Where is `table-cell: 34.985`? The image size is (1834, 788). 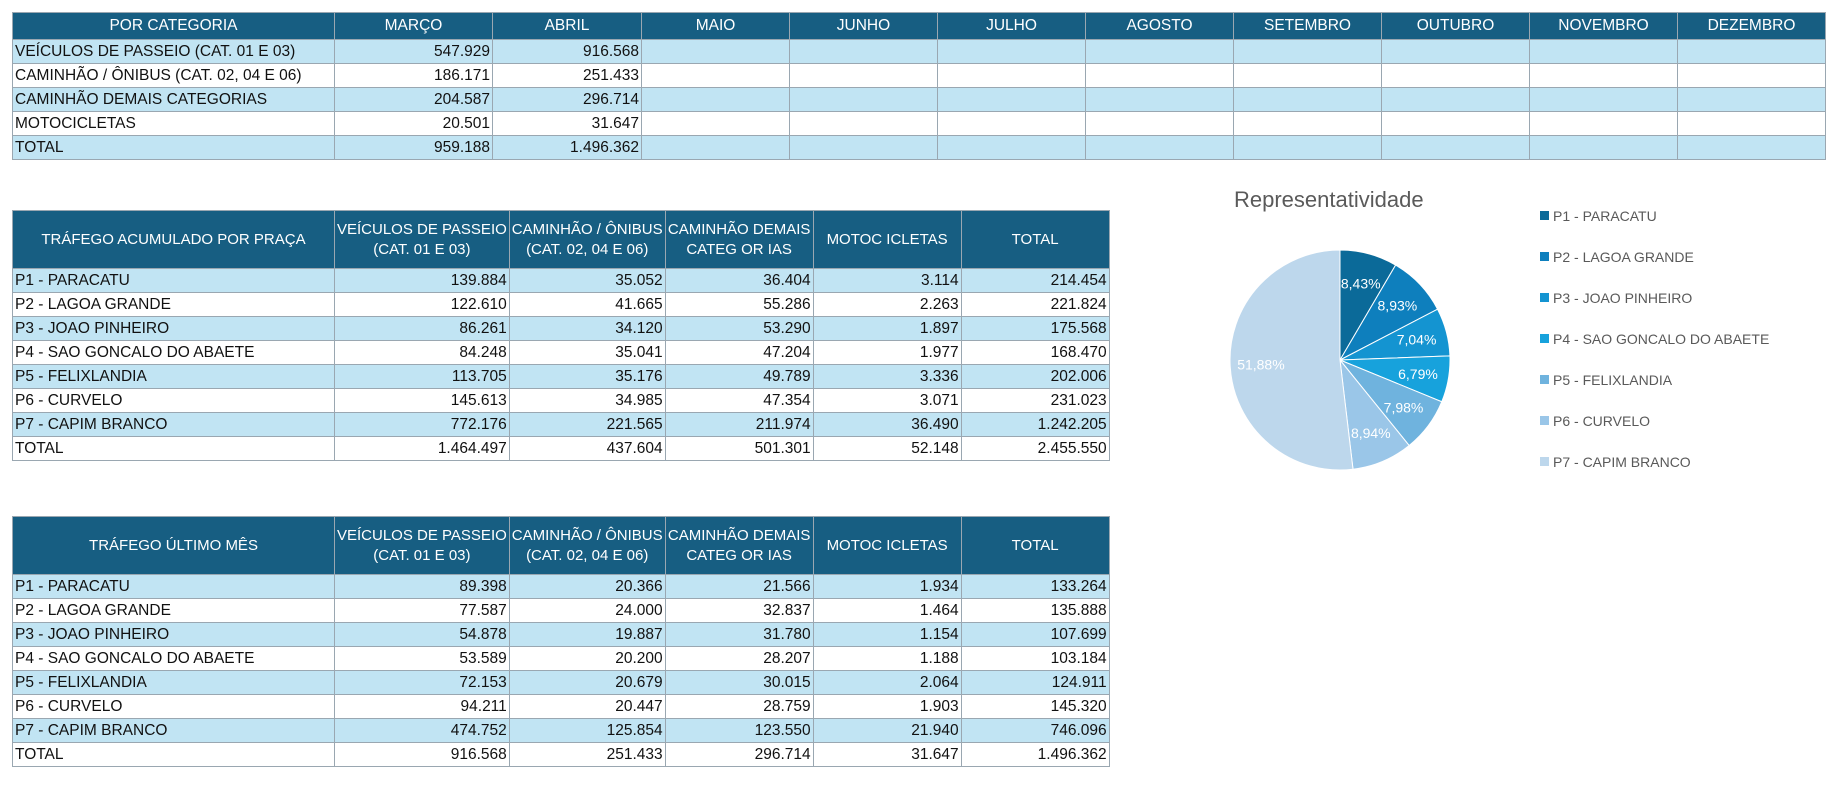
table-cell: 34.985 is located at coordinates (587, 400).